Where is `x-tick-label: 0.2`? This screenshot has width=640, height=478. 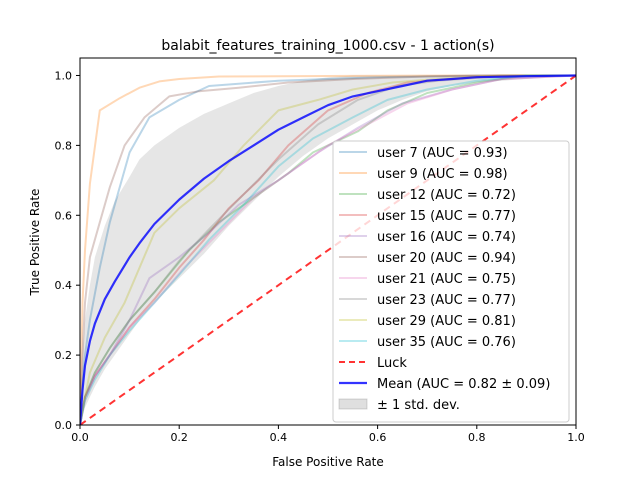
x-tick-label: 0.2 is located at coordinates (179, 437).